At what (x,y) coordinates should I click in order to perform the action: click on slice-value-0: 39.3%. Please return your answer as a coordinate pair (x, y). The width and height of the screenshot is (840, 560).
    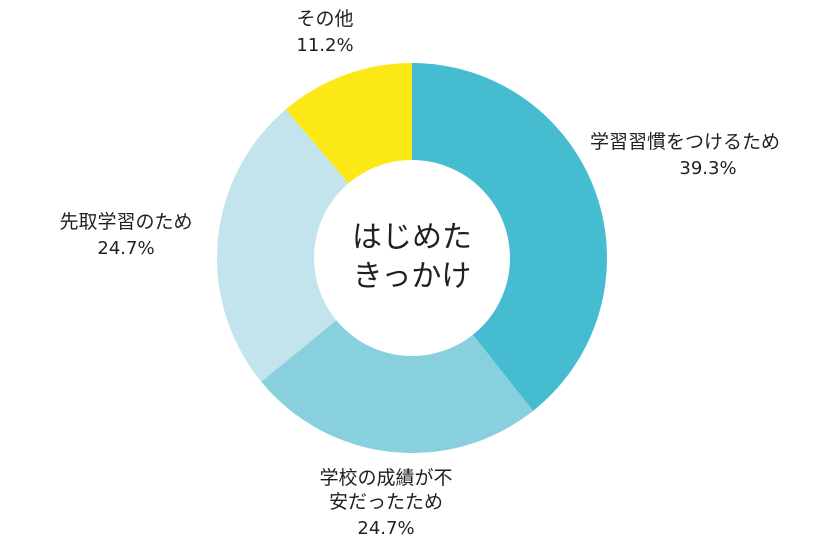
    Looking at the image, I should click on (707, 168).